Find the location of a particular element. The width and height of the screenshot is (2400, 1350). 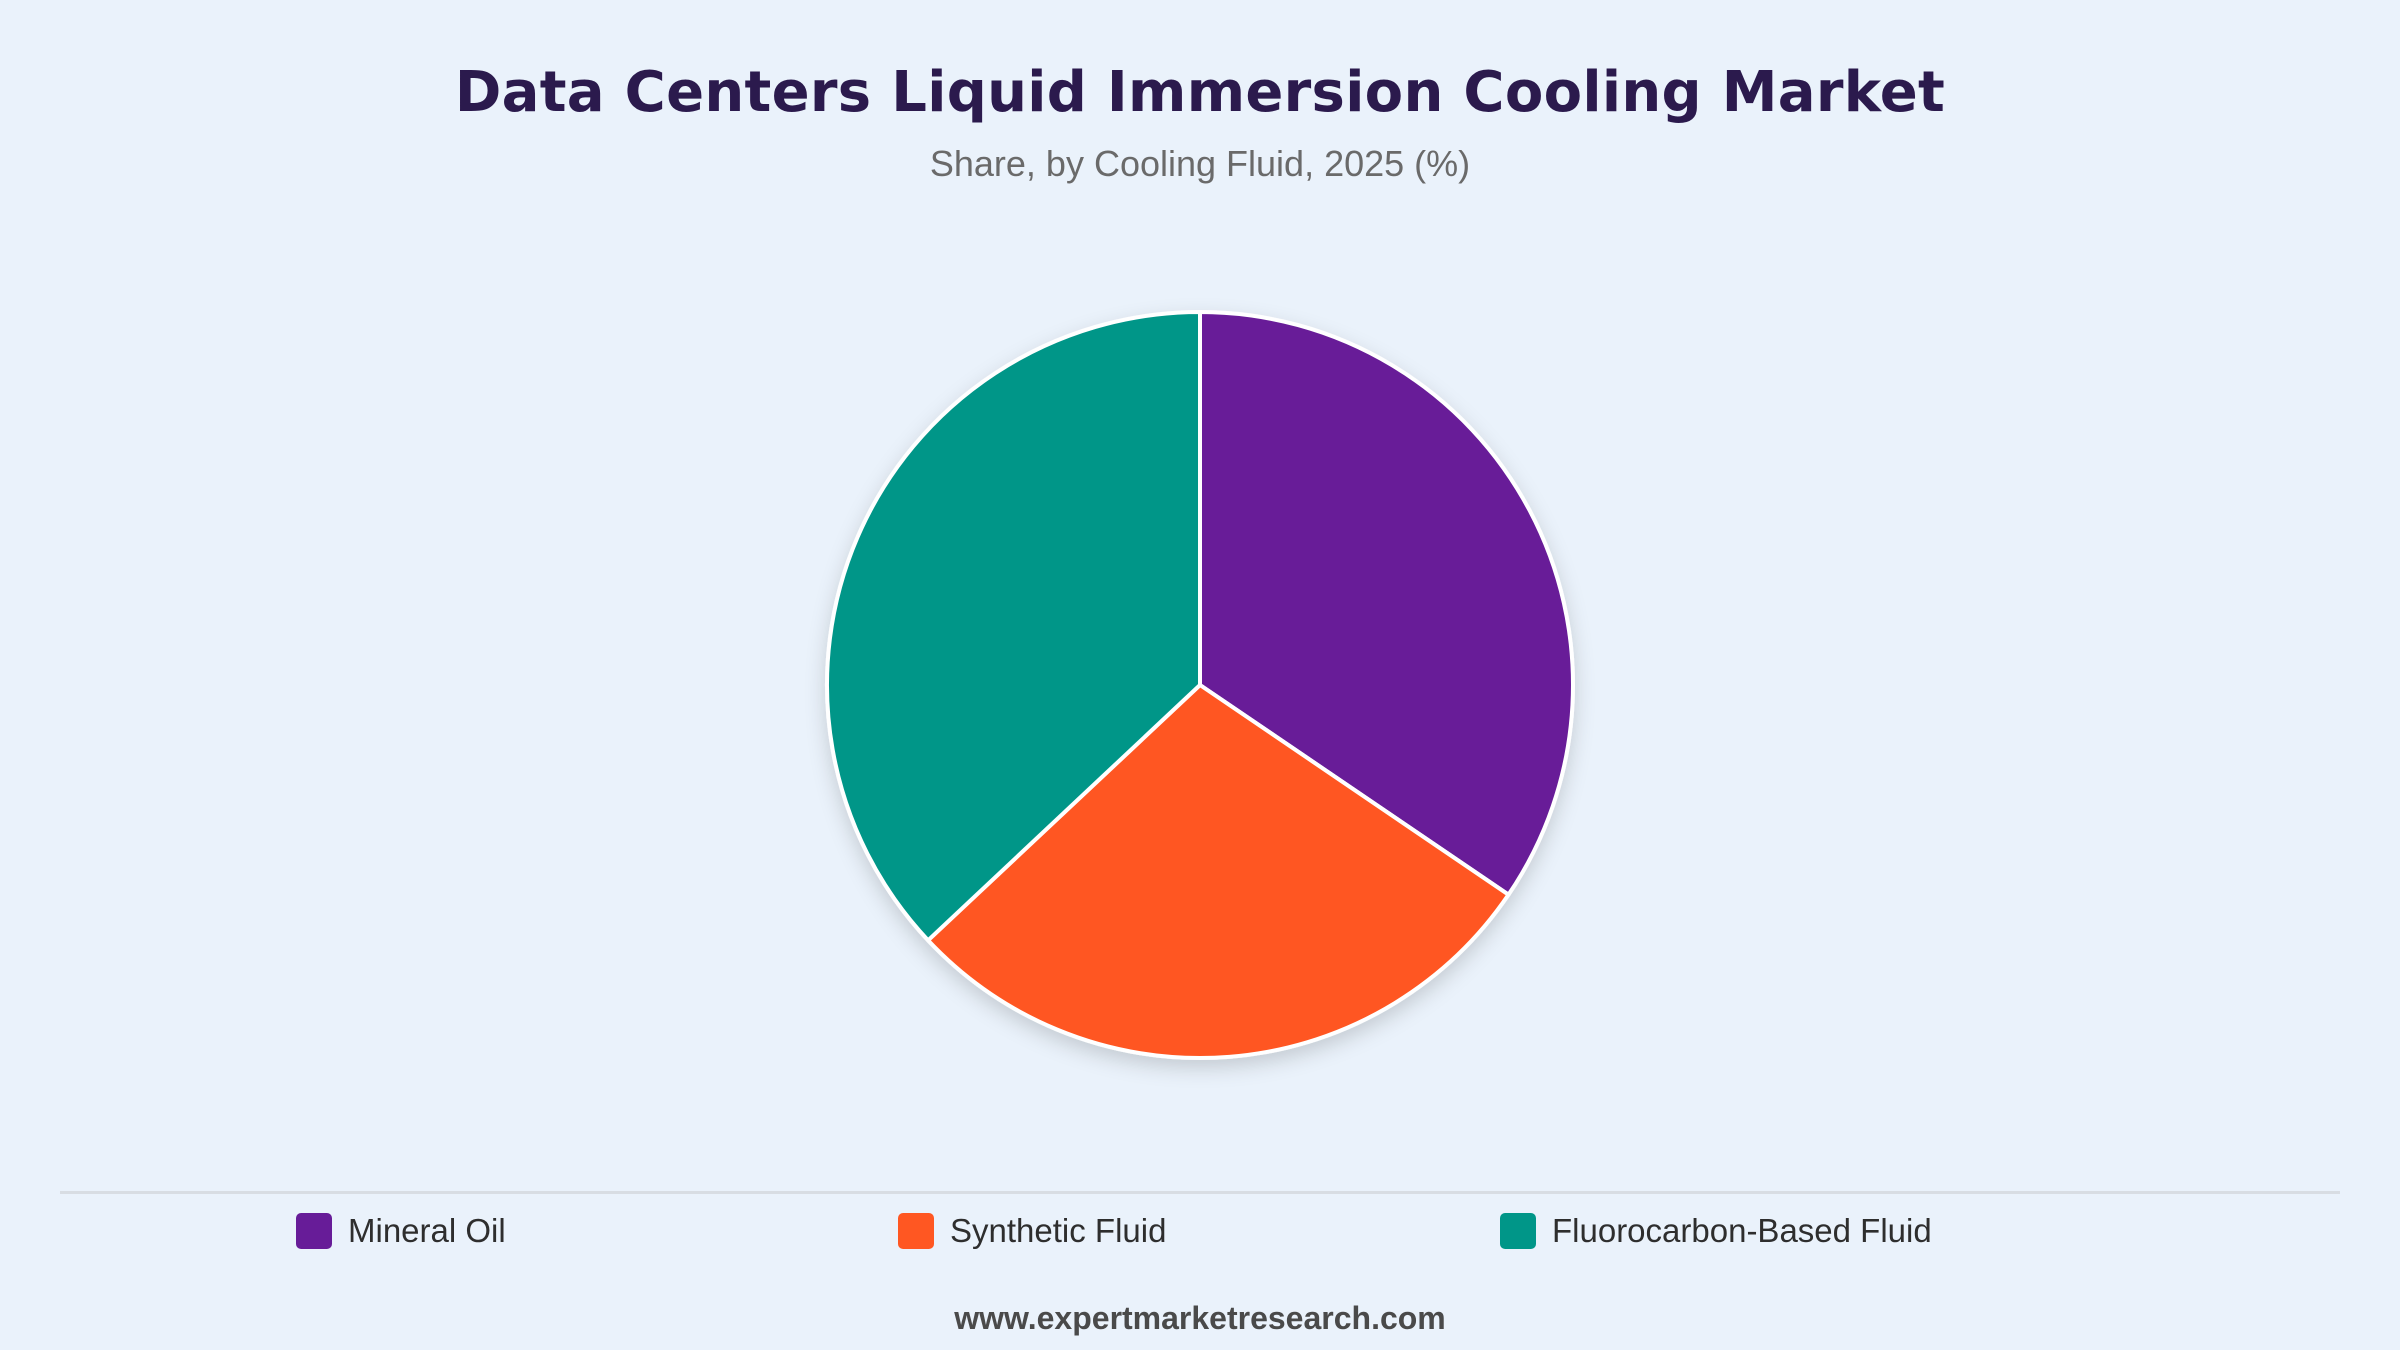

pie-slice-synthetic-fluid is located at coordinates (1218, 871).